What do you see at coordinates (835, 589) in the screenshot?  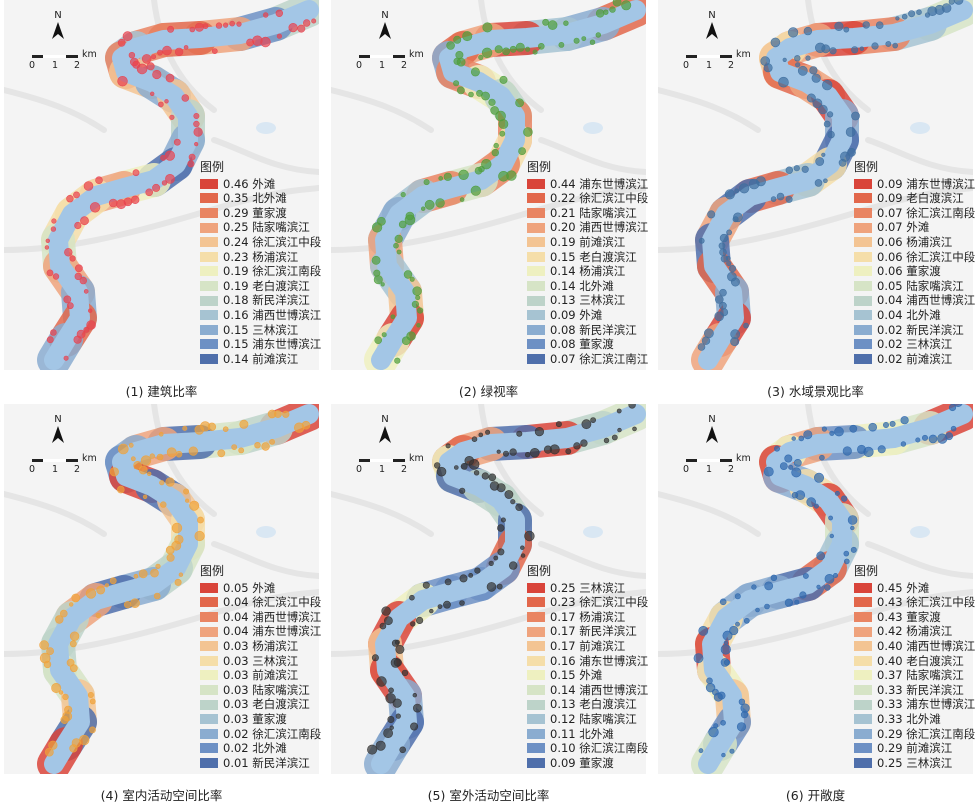 I see `huangpu-river` at bounding box center [835, 589].